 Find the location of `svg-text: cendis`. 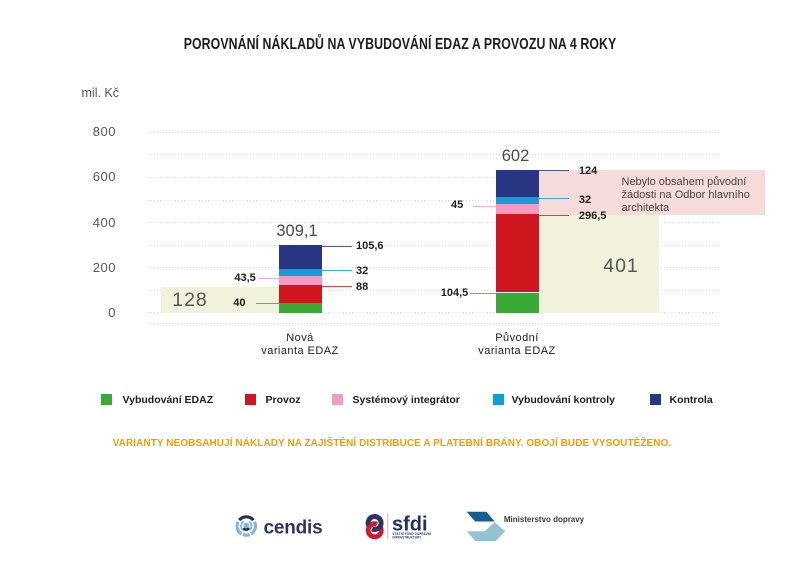

svg-text: cendis is located at coordinates (293, 527).